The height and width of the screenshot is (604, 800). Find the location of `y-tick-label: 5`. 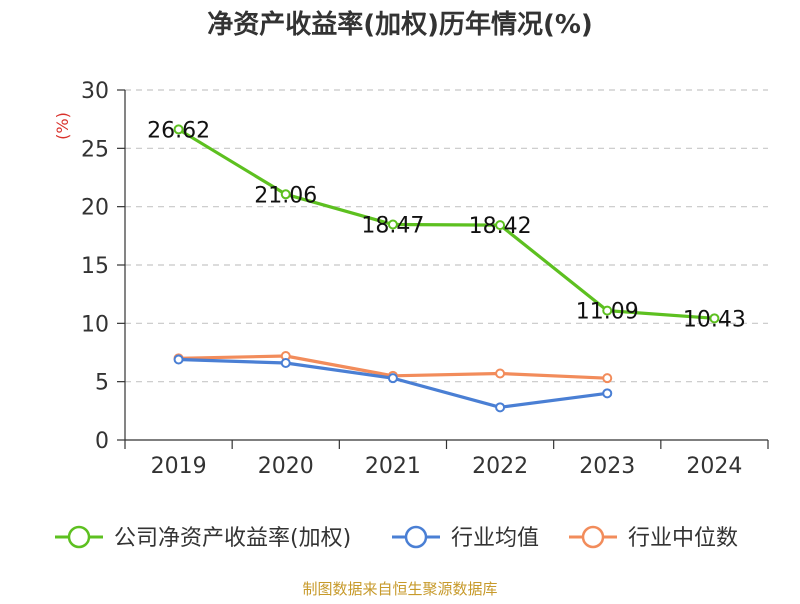

y-tick-label: 5 is located at coordinates (102, 383).